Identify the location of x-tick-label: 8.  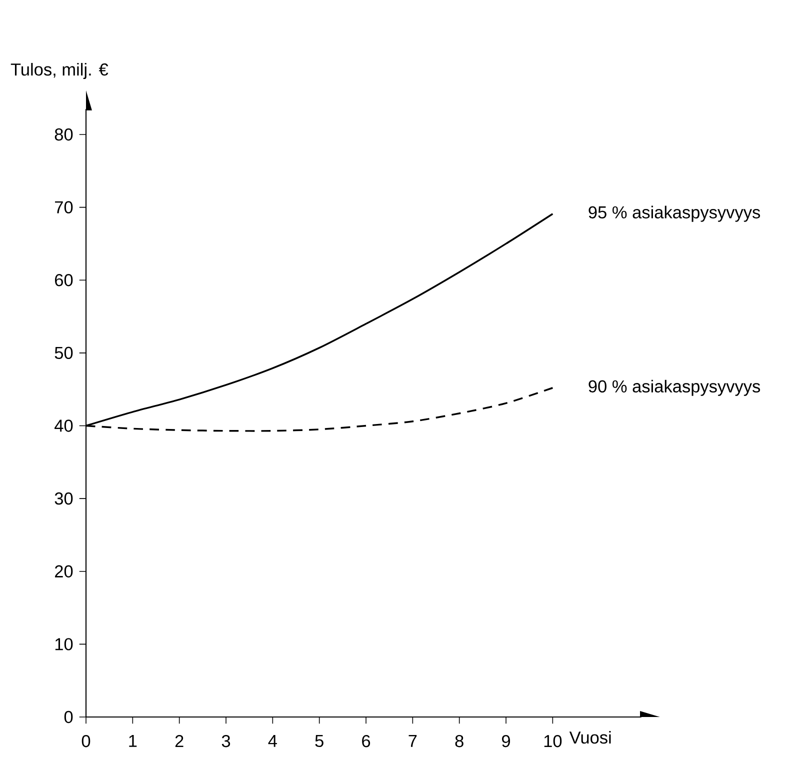
(459, 741).